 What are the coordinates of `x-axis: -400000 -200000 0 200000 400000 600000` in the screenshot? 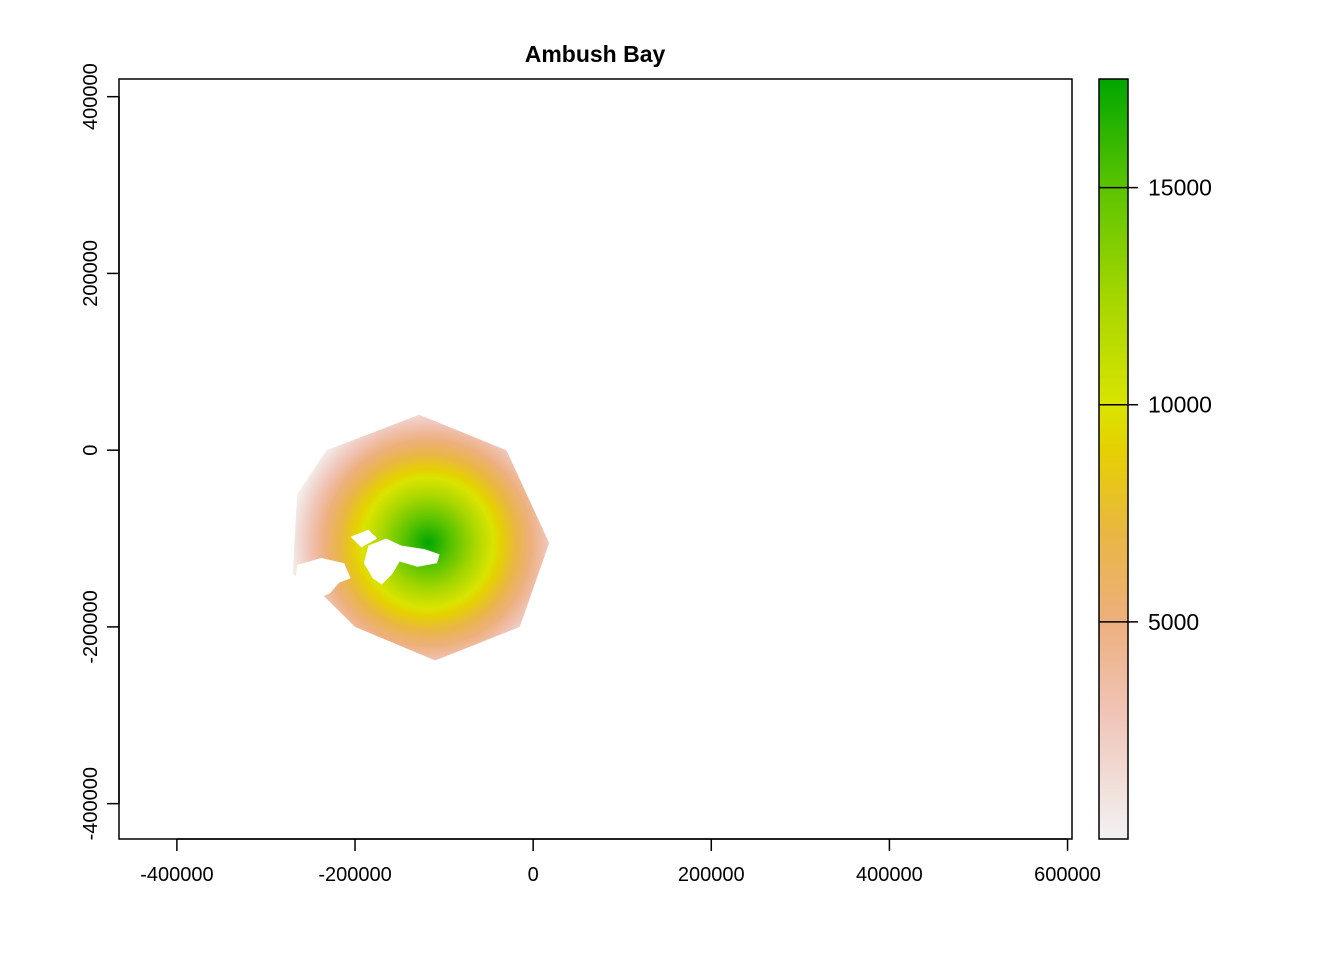 It's located at (620, 862).